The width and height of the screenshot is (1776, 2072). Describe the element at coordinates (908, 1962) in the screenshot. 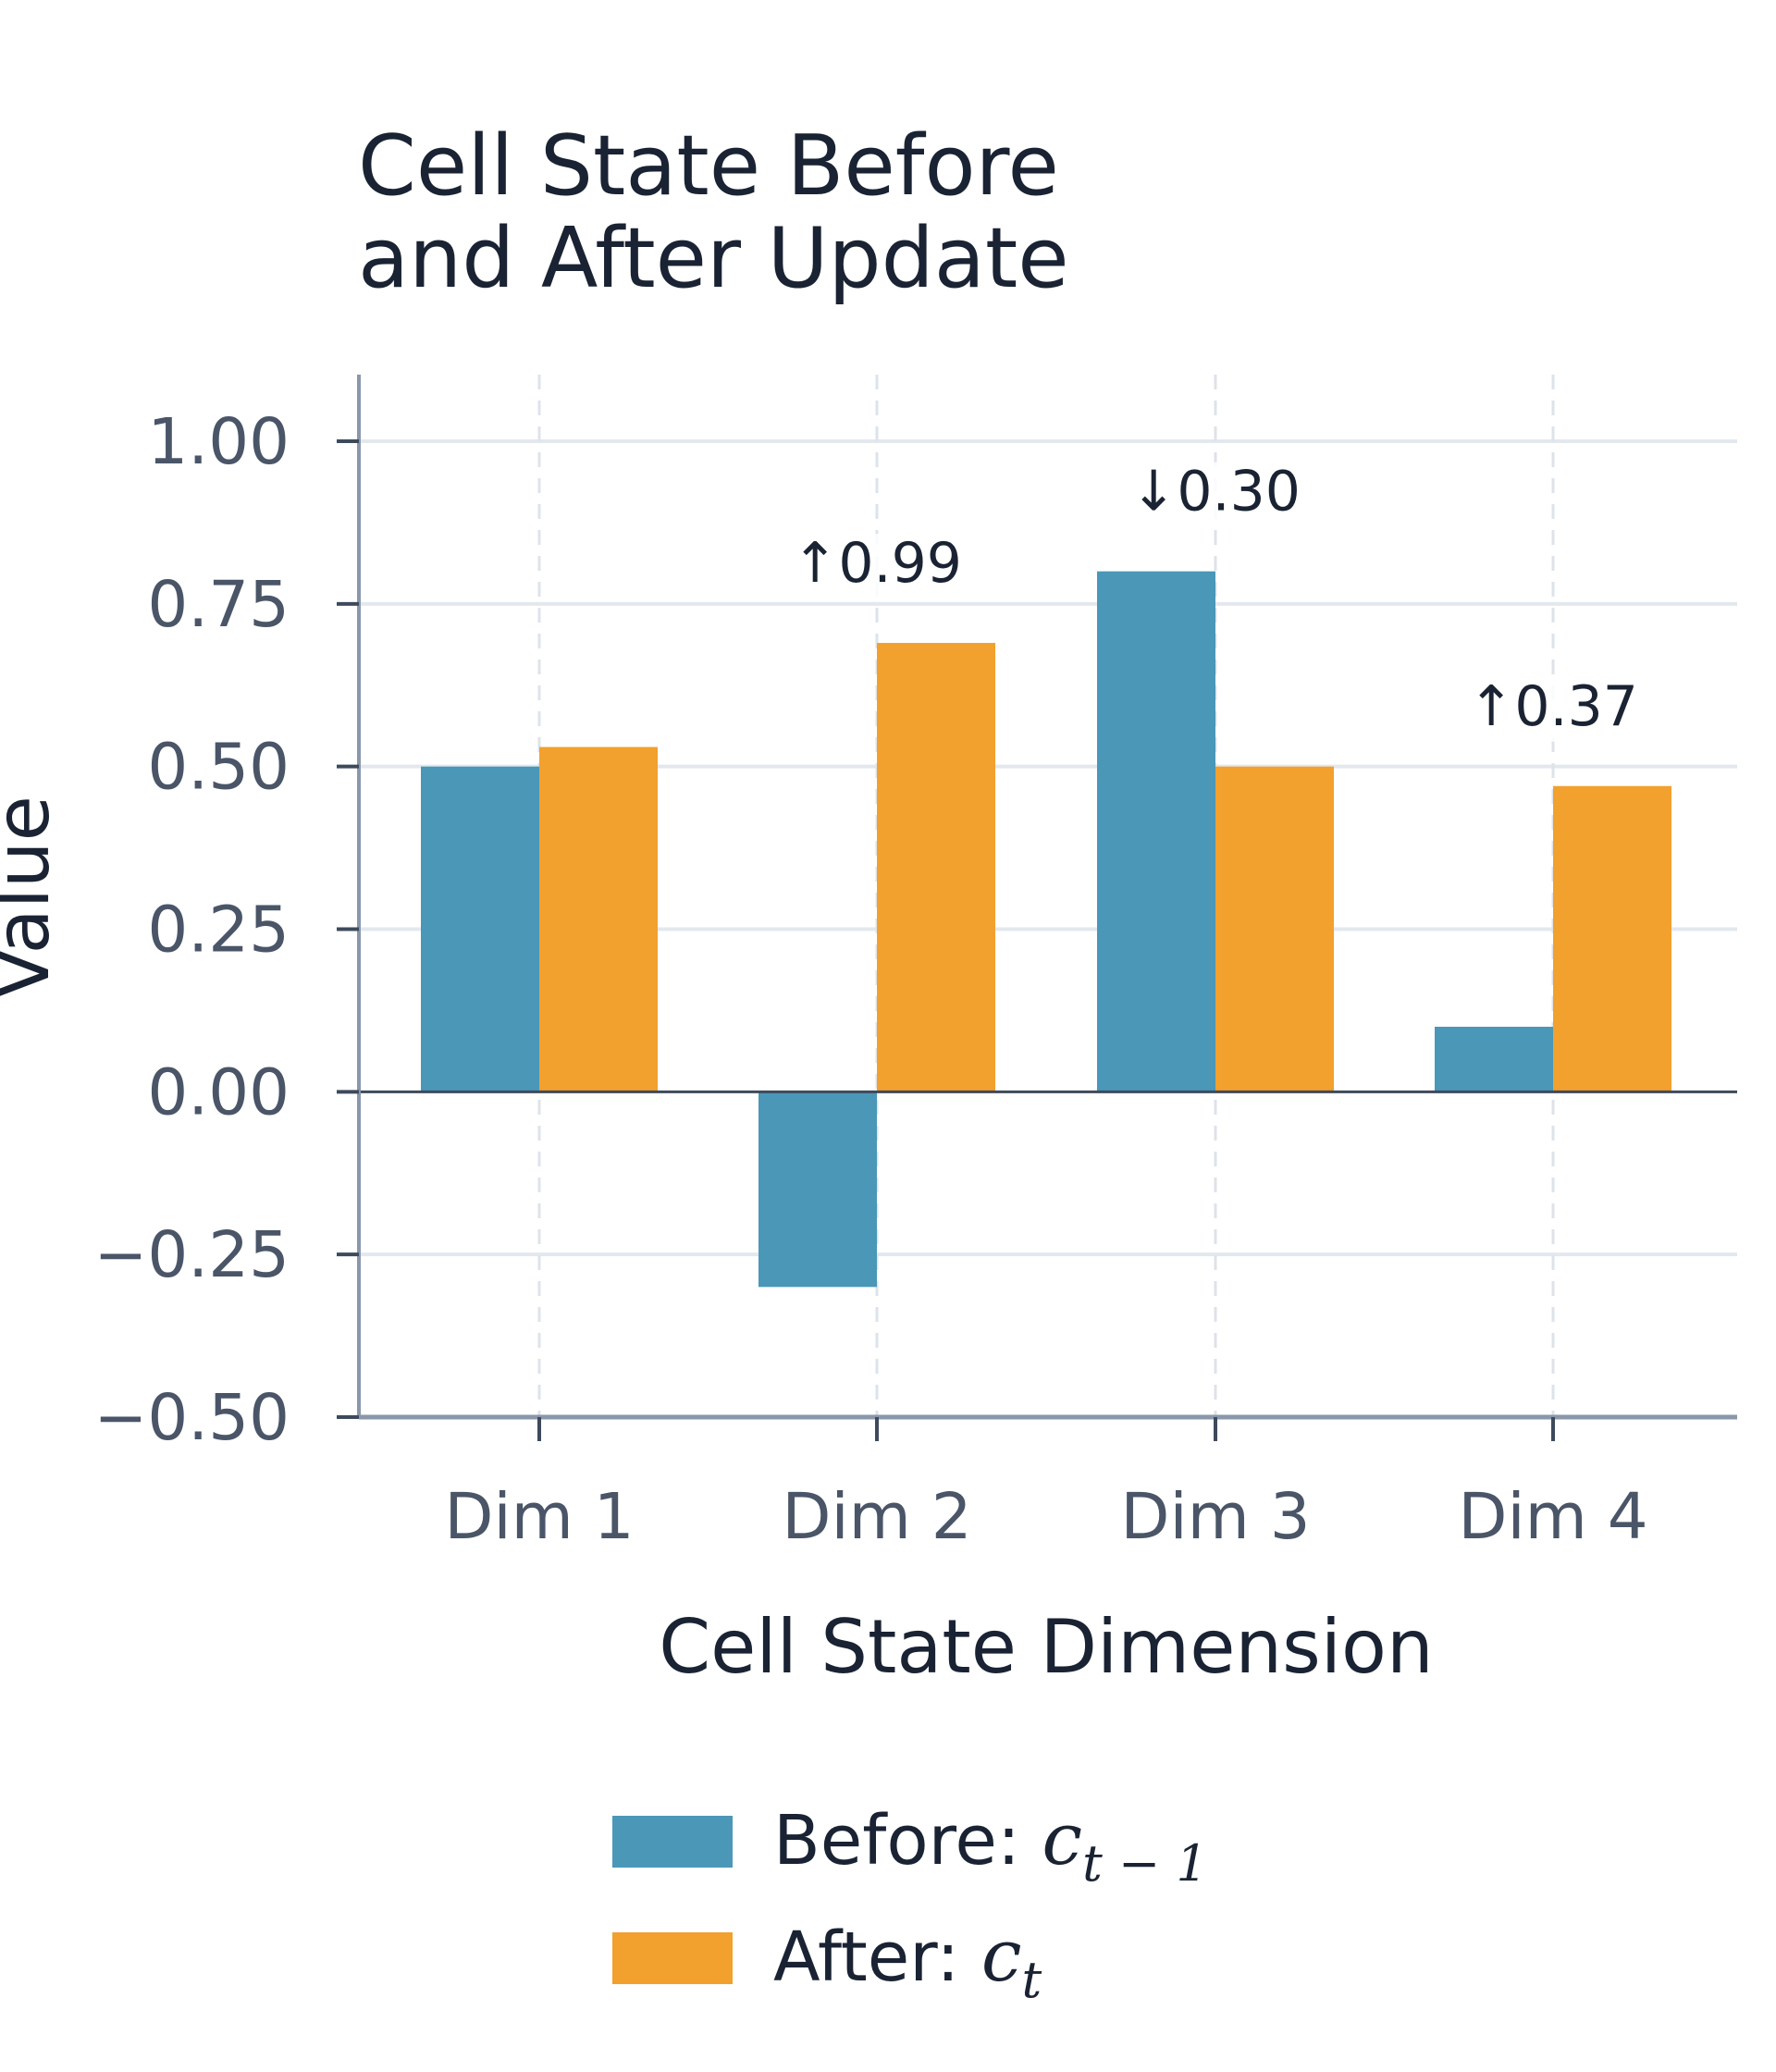

I see `legend-label-after: After: ct` at that location.